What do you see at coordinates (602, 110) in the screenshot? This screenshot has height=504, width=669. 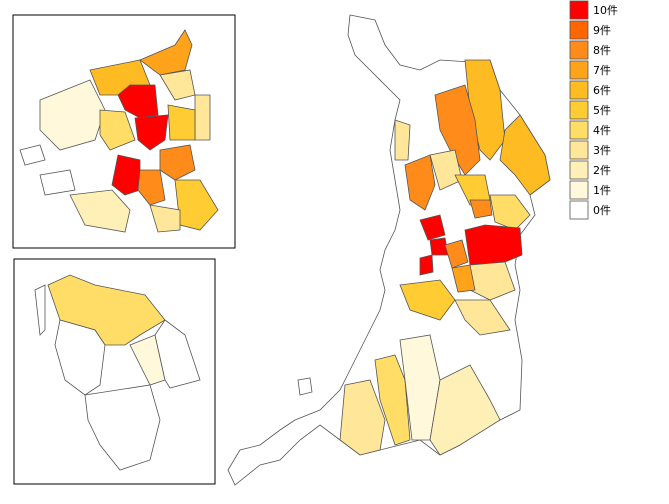 I see `legend-label: 5件` at bounding box center [602, 110].